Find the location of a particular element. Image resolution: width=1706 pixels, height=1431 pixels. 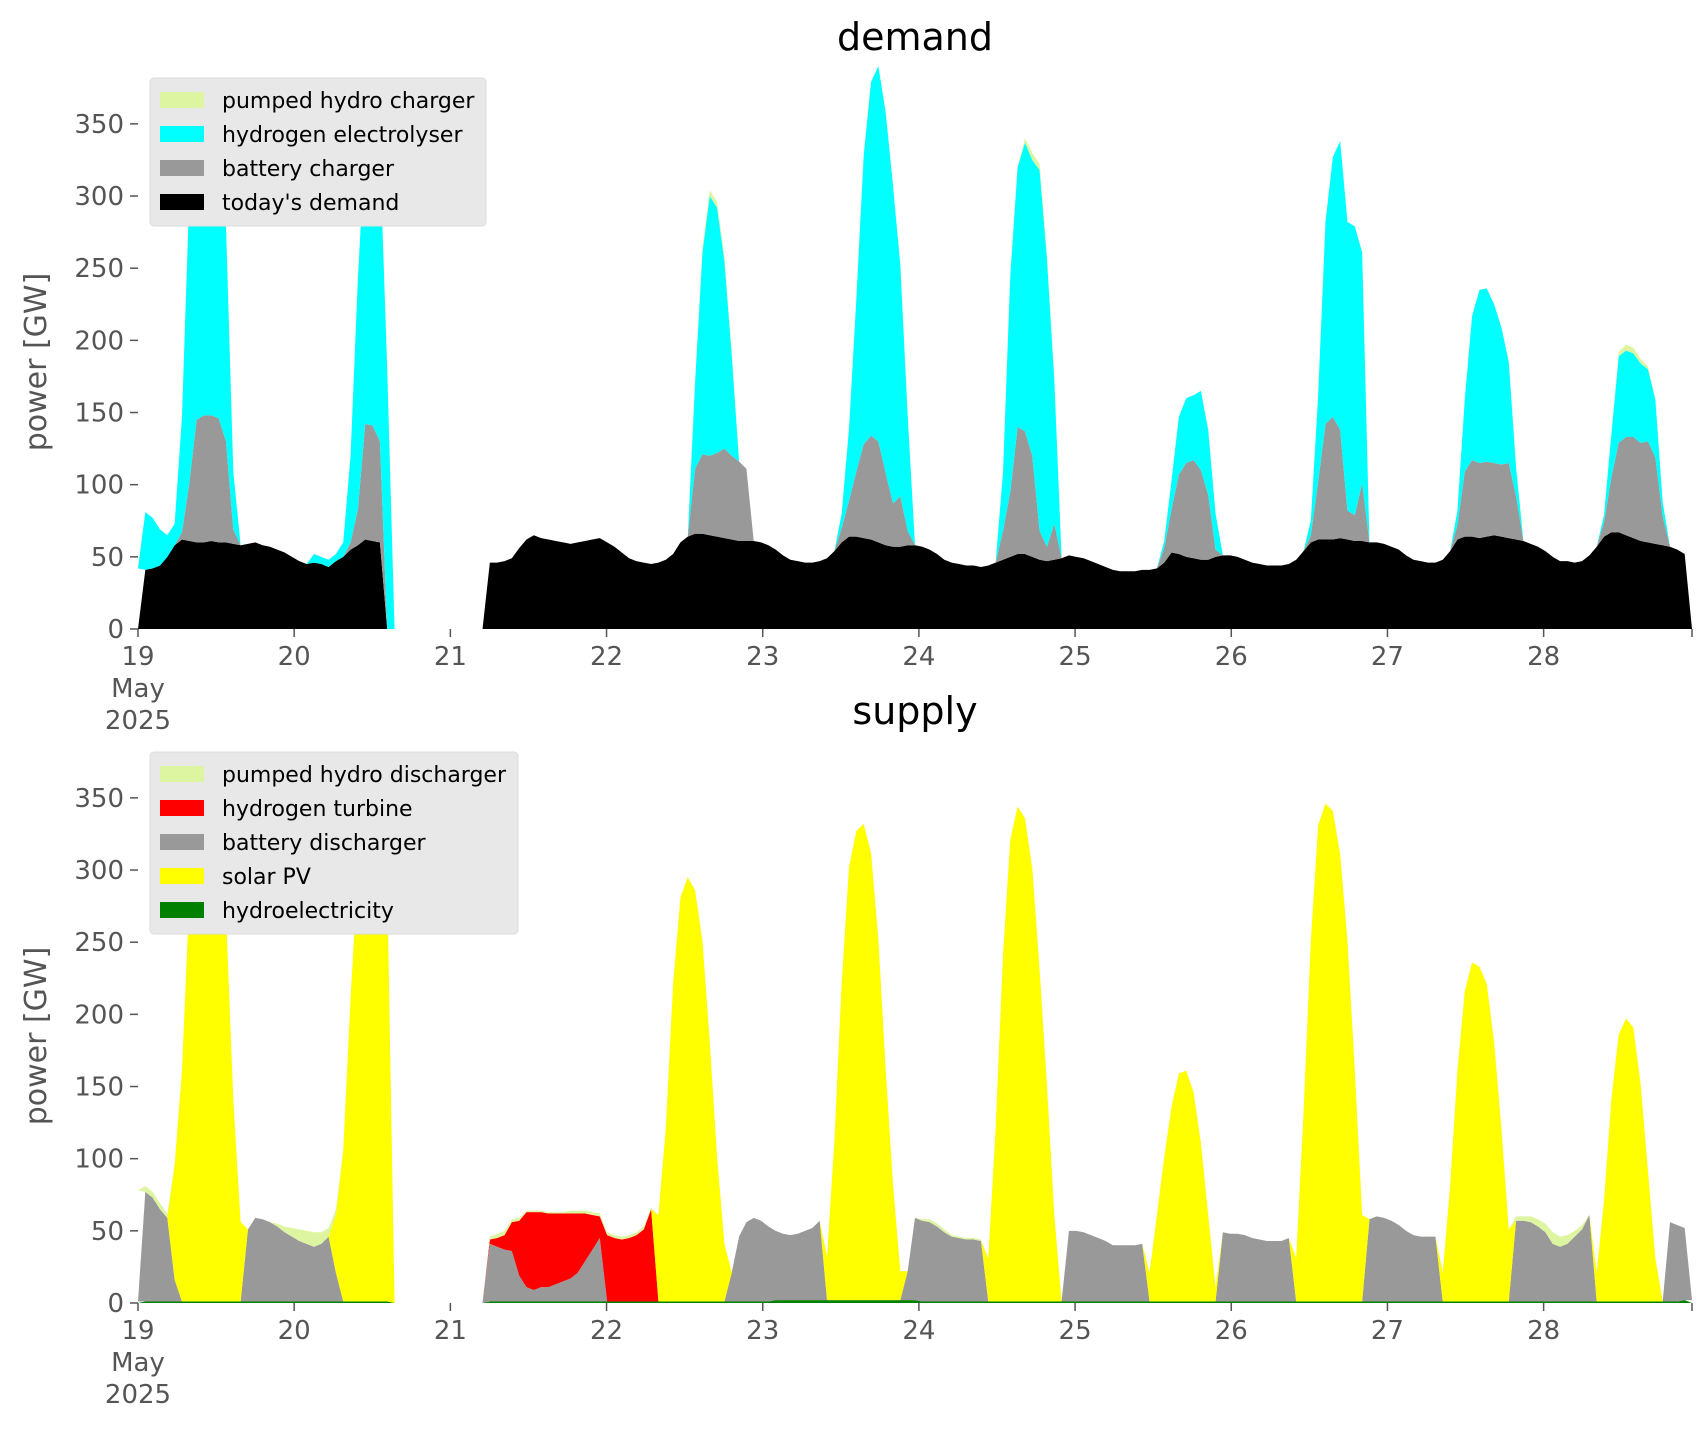

area-hydroelectricity is located at coordinates (915, 1301).